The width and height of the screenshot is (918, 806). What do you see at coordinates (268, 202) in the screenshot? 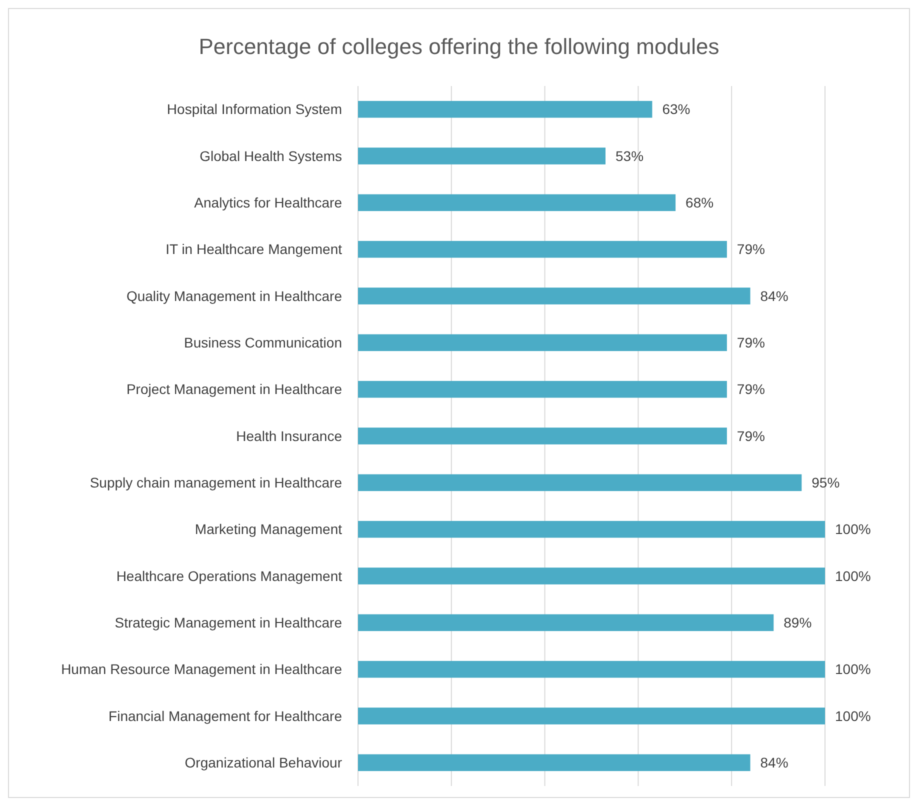
I see `y-tick-label: Analytics for Healthcare` at bounding box center [268, 202].